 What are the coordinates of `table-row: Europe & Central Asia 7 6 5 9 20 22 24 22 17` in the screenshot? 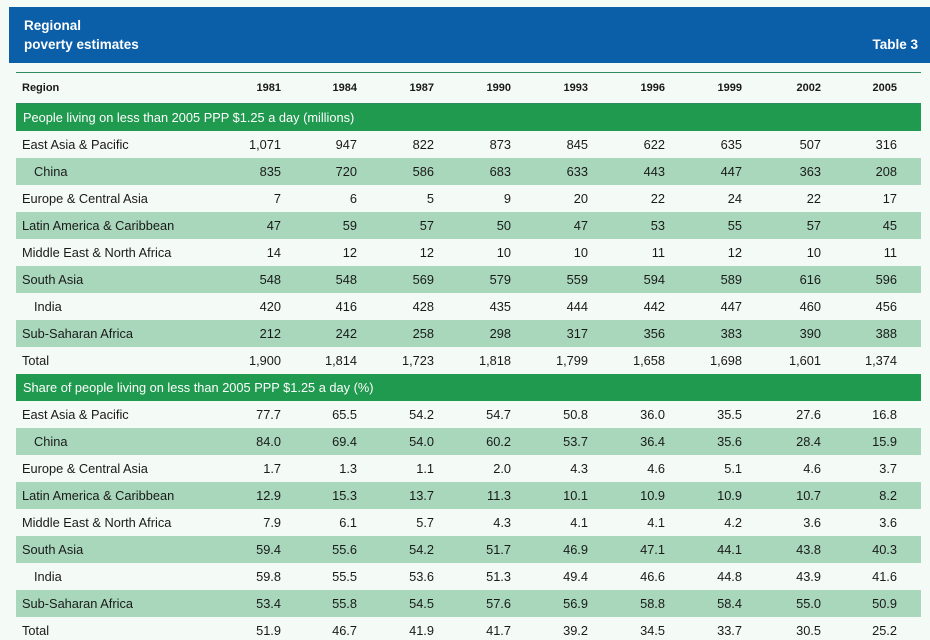 It's located at (468, 198).